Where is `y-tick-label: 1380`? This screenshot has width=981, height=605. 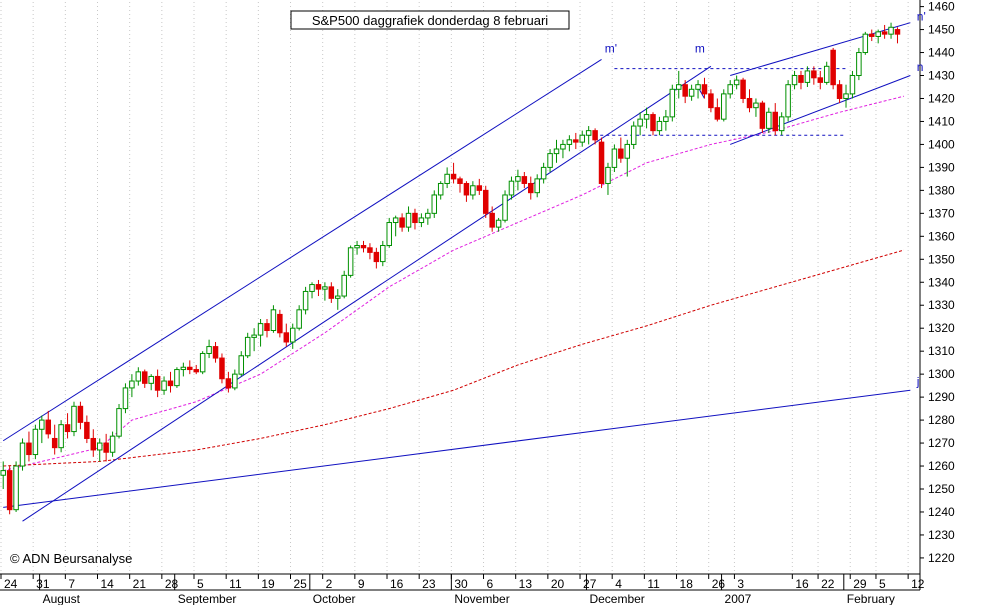 y-tick-label: 1380 is located at coordinates (941, 190).